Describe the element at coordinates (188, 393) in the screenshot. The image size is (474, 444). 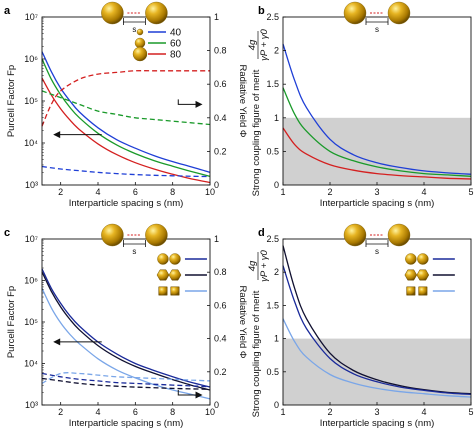
I see `right-arrow` at that location.